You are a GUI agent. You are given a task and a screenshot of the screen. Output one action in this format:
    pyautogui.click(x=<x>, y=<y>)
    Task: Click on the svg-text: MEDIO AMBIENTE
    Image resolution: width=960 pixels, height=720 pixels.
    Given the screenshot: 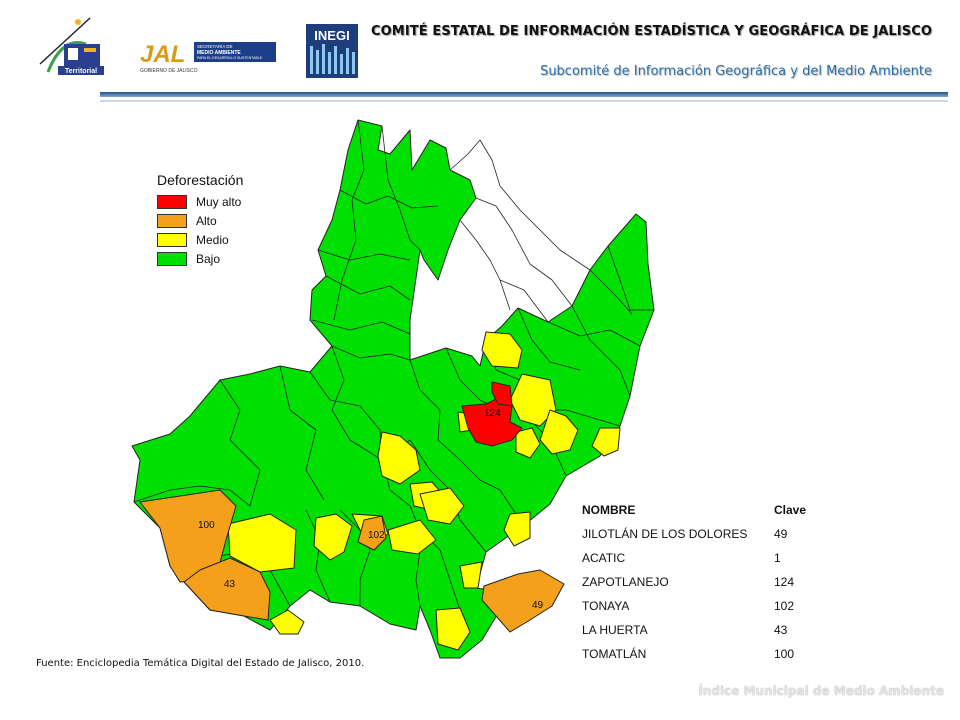 What is the action you would take?
    pyautogui.click(x=219, y=53)
    